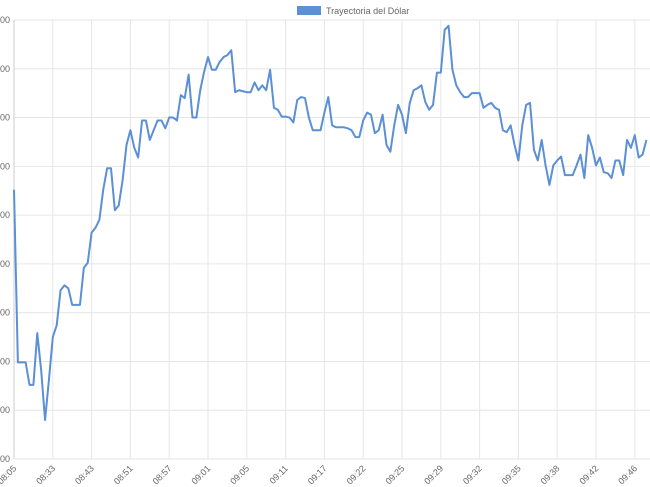  Describe the element at coordinates (123, 474) in the screenshot. I see `x-tick-label: 08:51` at that location.